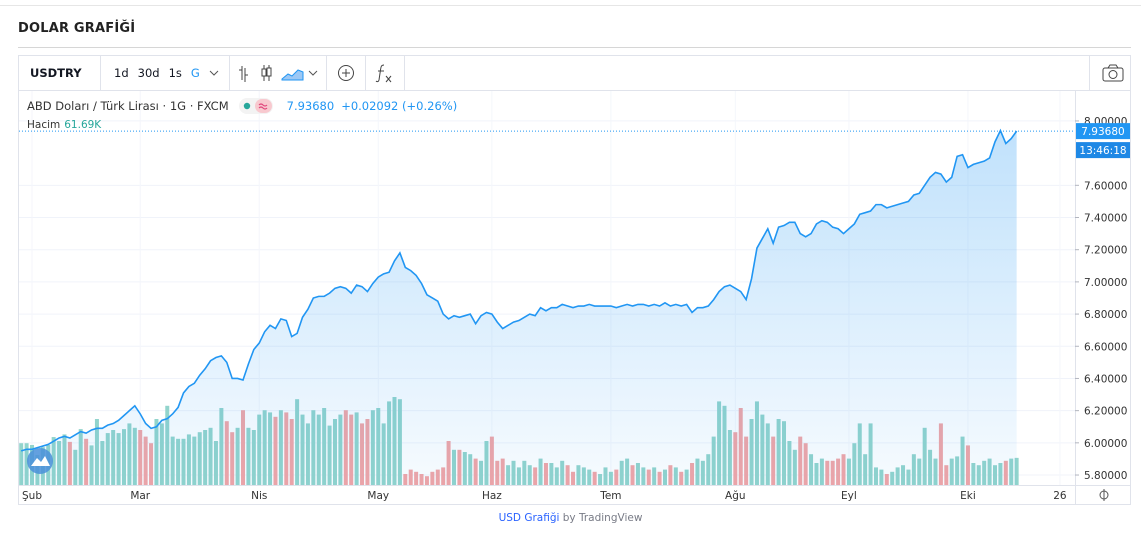 Image resolution: width=1141 pixels, height=541 pixels. Describe the element at coordinates (175, 73) in the screenshot. I see `interval: 1s` at that location.